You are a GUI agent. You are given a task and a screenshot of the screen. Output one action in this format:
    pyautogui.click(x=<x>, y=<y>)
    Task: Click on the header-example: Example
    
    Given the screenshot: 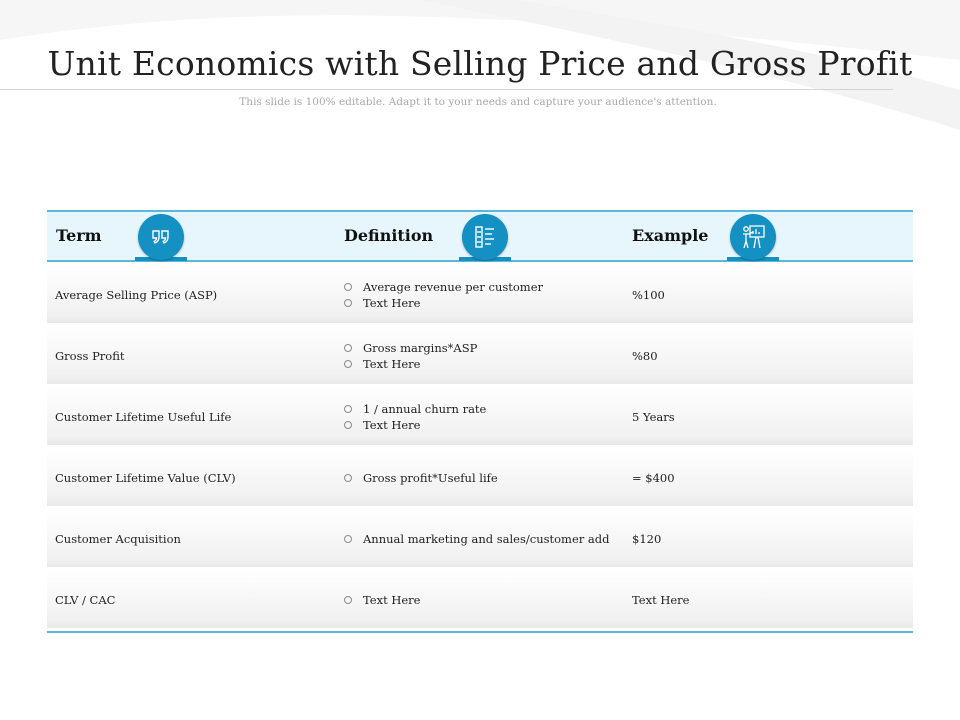 What is the action you would take?
    pyautogui.click(x=670, y=235)
    